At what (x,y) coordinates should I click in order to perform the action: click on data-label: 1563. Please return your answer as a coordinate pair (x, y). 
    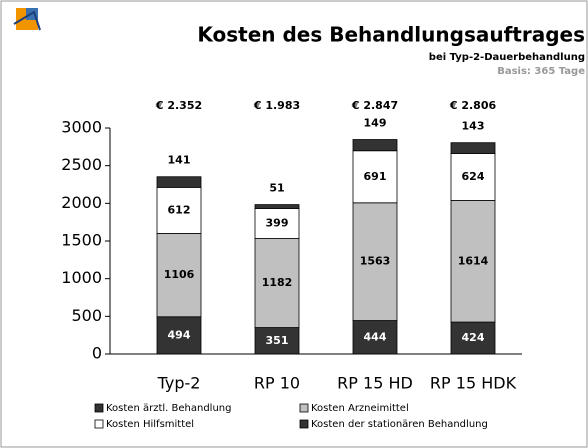
    Looking at the image, I should click on (375, 261).